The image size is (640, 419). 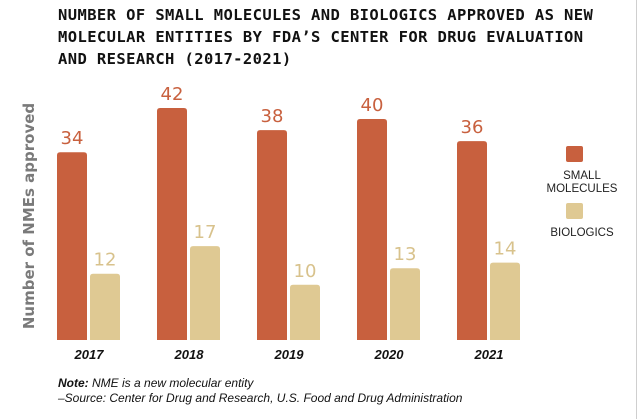 What do you see at coordinates (582, 189) in the screenshot?
I see `legend-label-small-molecules-line-2: MOLECULES` at bounding box center [582, 189].